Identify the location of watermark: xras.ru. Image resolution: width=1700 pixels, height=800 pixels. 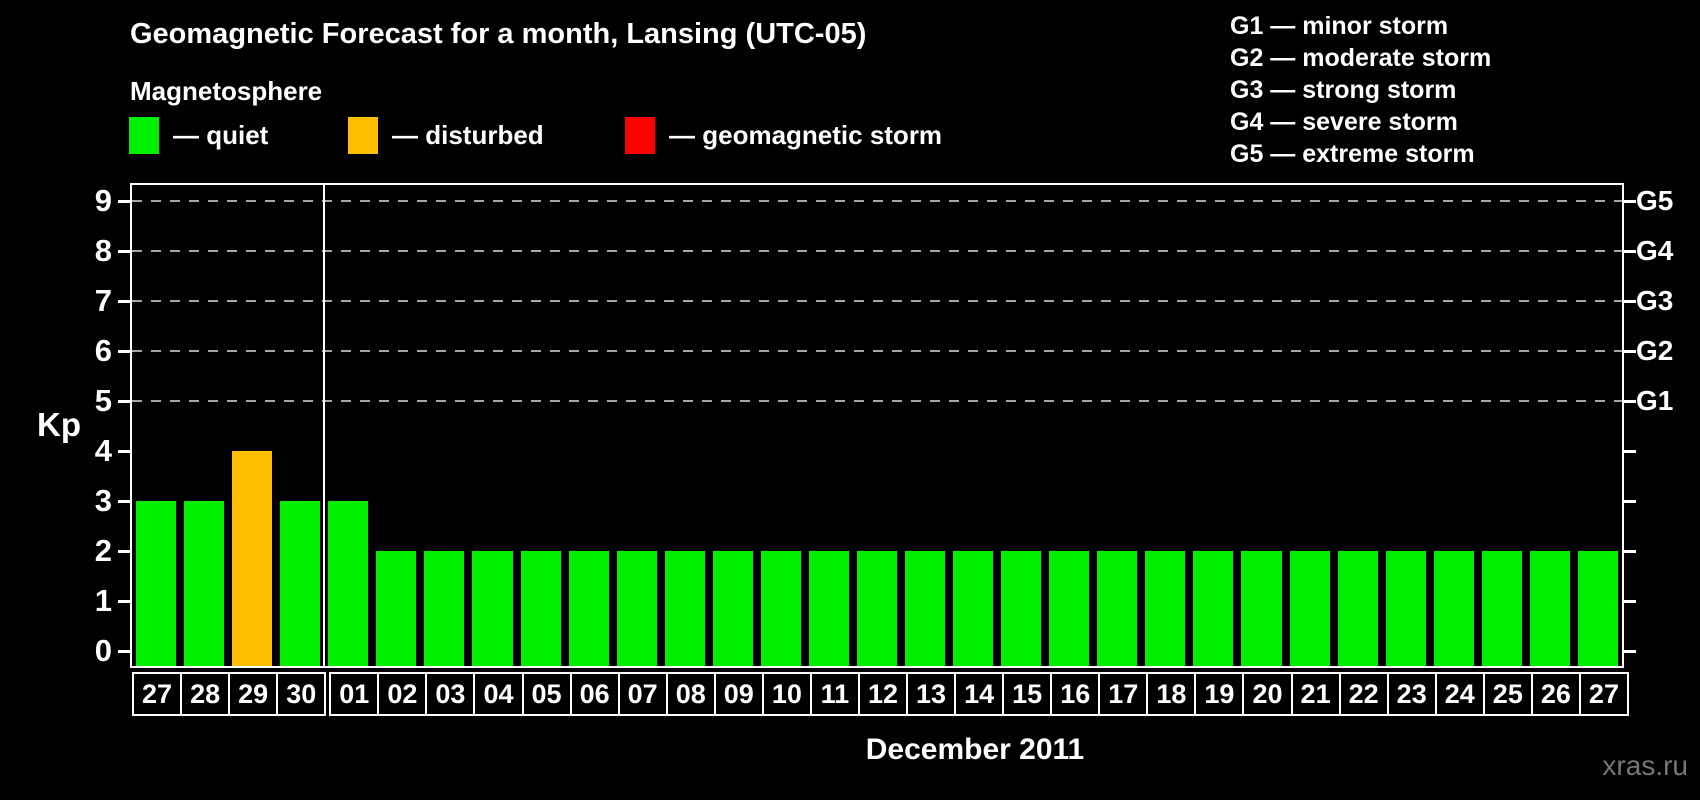
(1645, 765).